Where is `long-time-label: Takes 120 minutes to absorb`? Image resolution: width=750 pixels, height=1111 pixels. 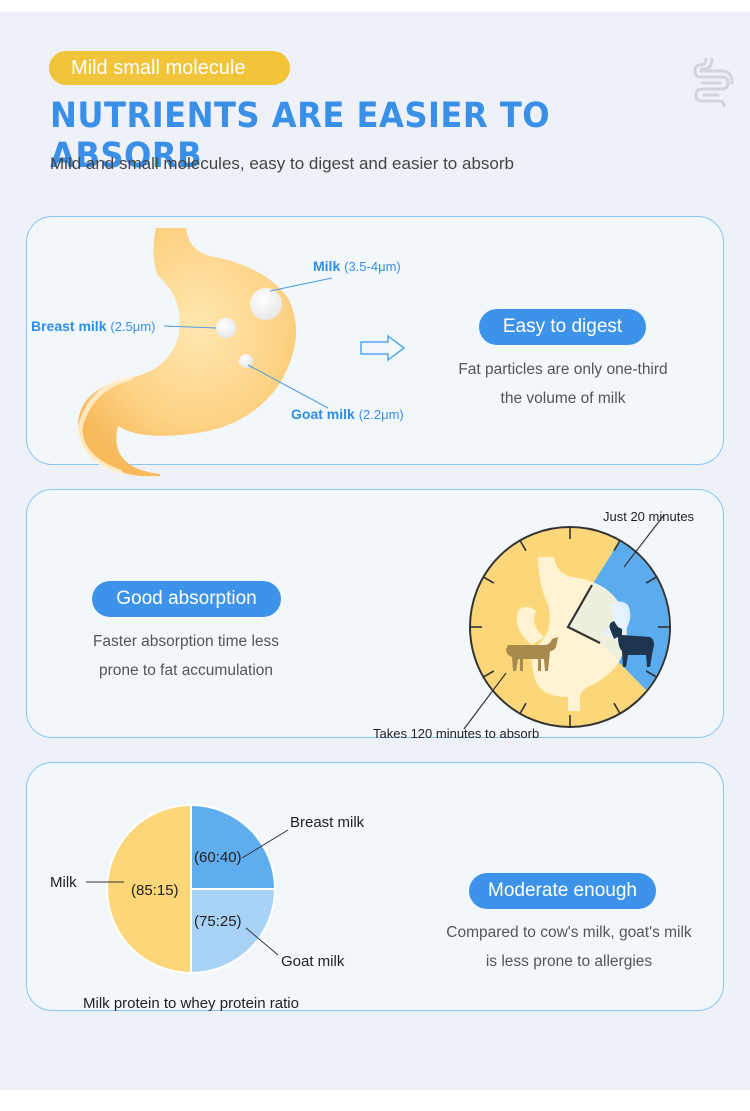
long-time-label: Takes 120 minutes to absorb is located at coordinates (456, 733).